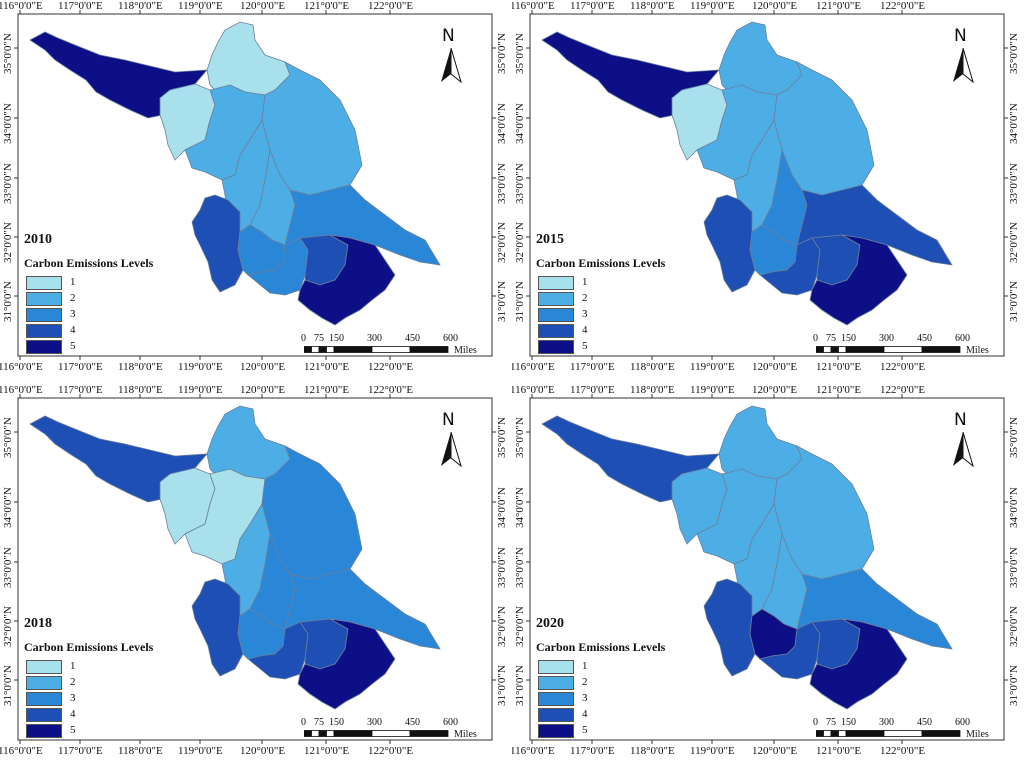  What do you see at coordinates (858, 664) in the screenshot?
I see `region-suzhou` at bounding box center [858, 664].